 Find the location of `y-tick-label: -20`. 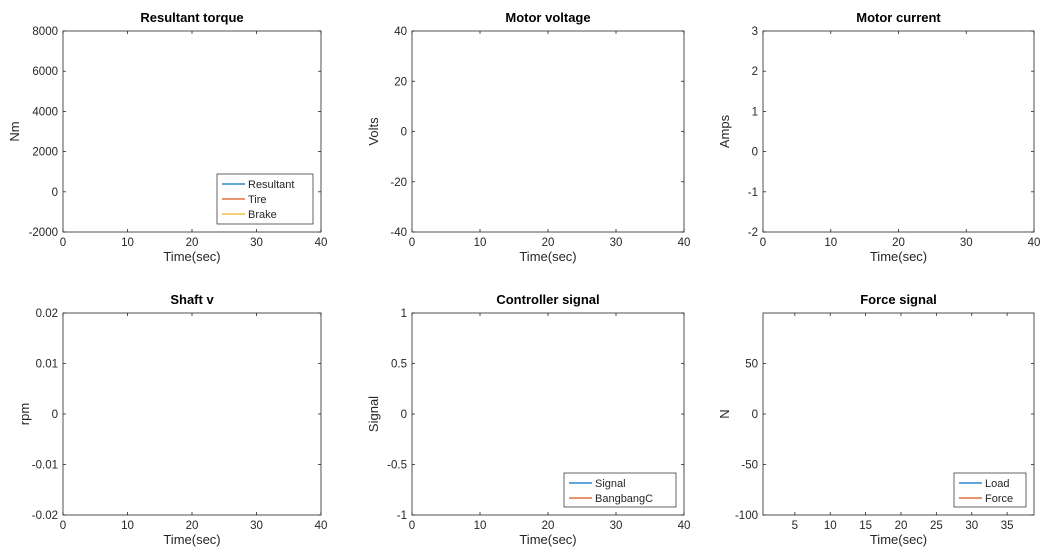

y-tick-label: -20 is located at coordinates (398, 183).